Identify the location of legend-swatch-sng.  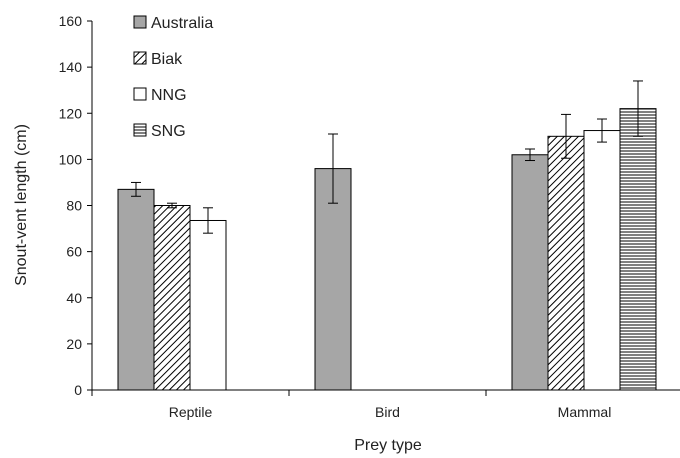
(140, 130).